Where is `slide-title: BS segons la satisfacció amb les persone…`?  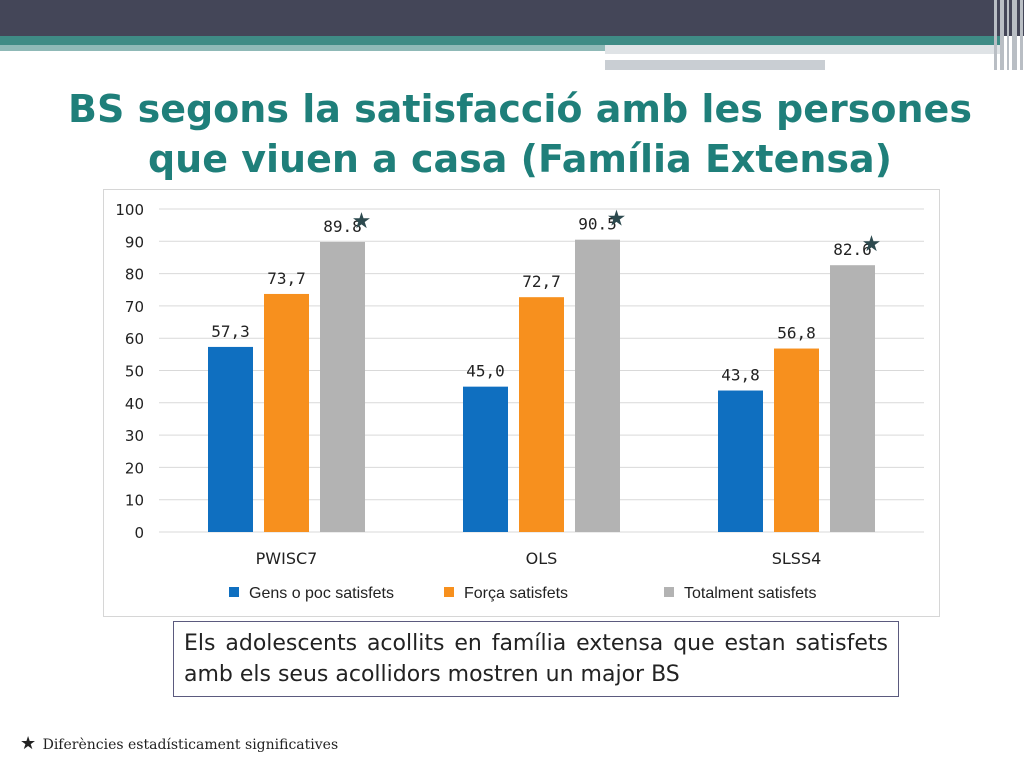 slide-title: BS segons la satisfacció amb les persone… is located at coordinates (520, 134).